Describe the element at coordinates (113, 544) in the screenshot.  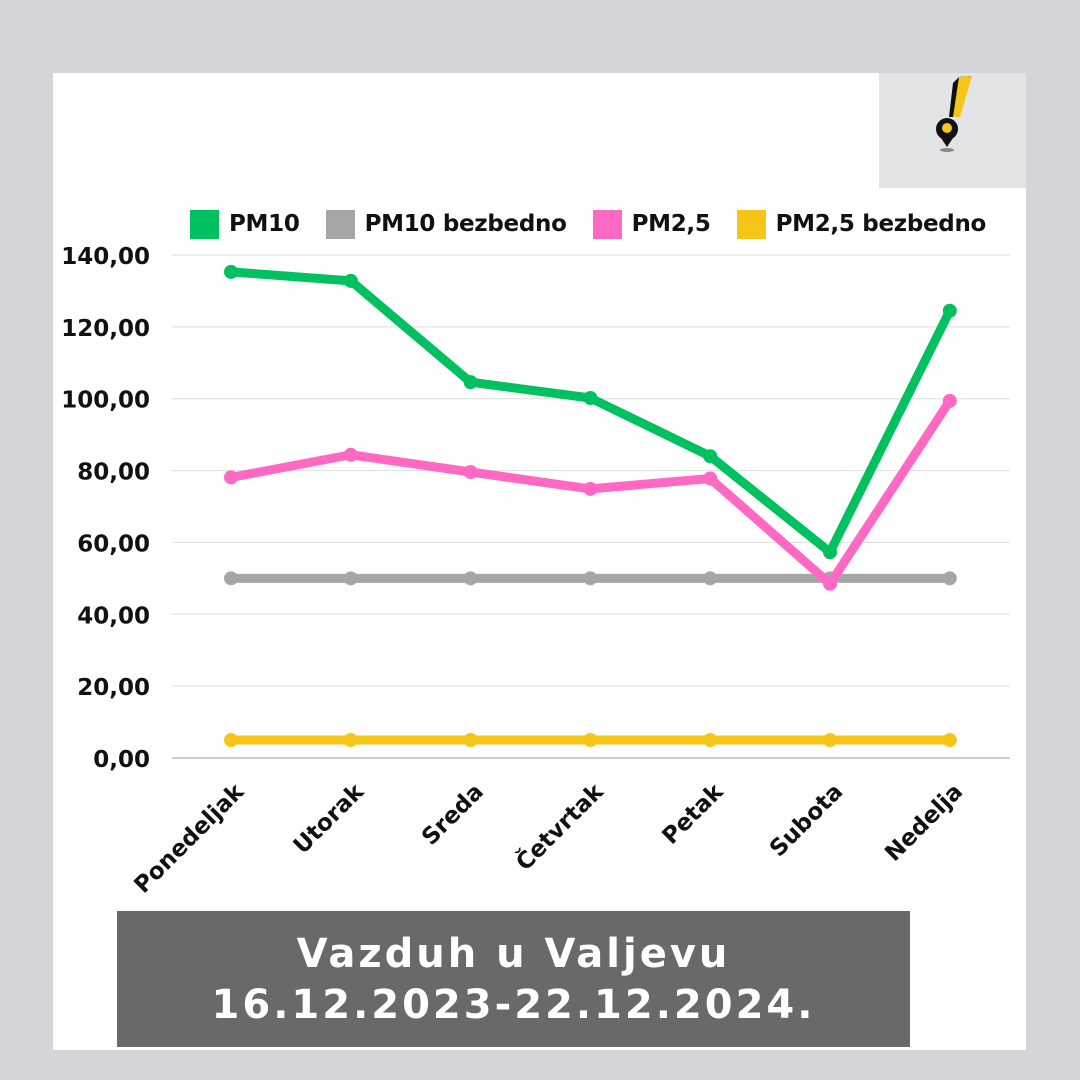
I see `y-tick-label: 60,00` at that location.